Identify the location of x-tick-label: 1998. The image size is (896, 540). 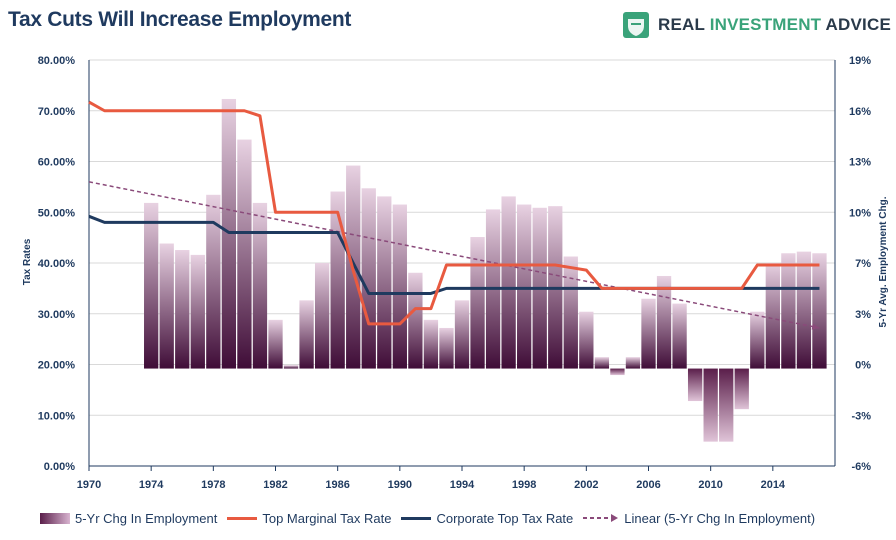
(524, 485).